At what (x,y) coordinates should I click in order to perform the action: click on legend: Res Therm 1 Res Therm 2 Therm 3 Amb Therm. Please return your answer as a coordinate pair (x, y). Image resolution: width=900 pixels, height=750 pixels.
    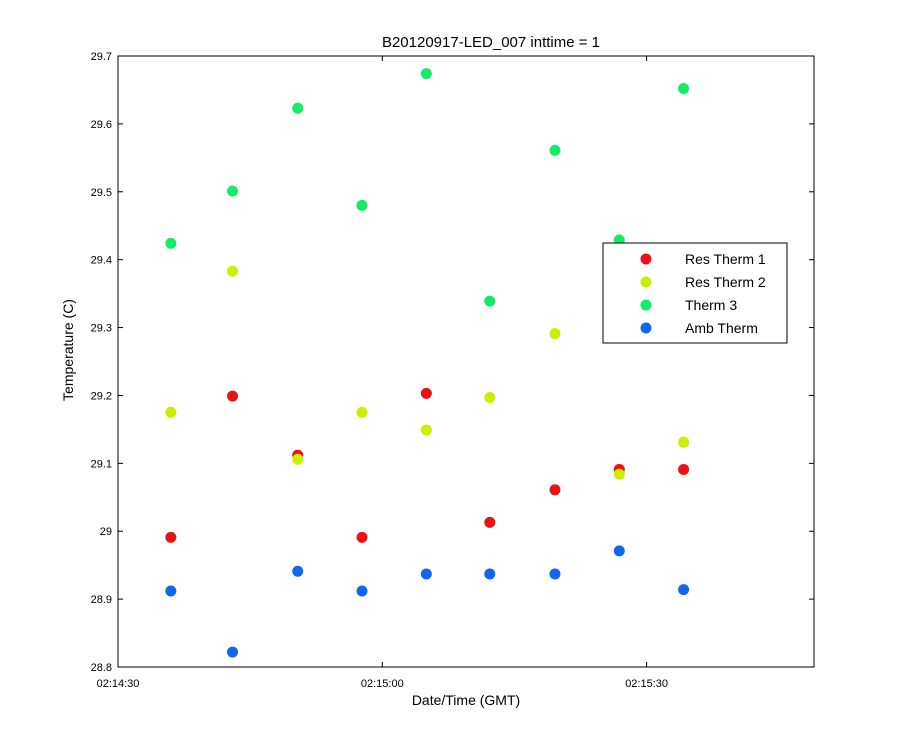
    Looking at the image, I should click on (695, 293).